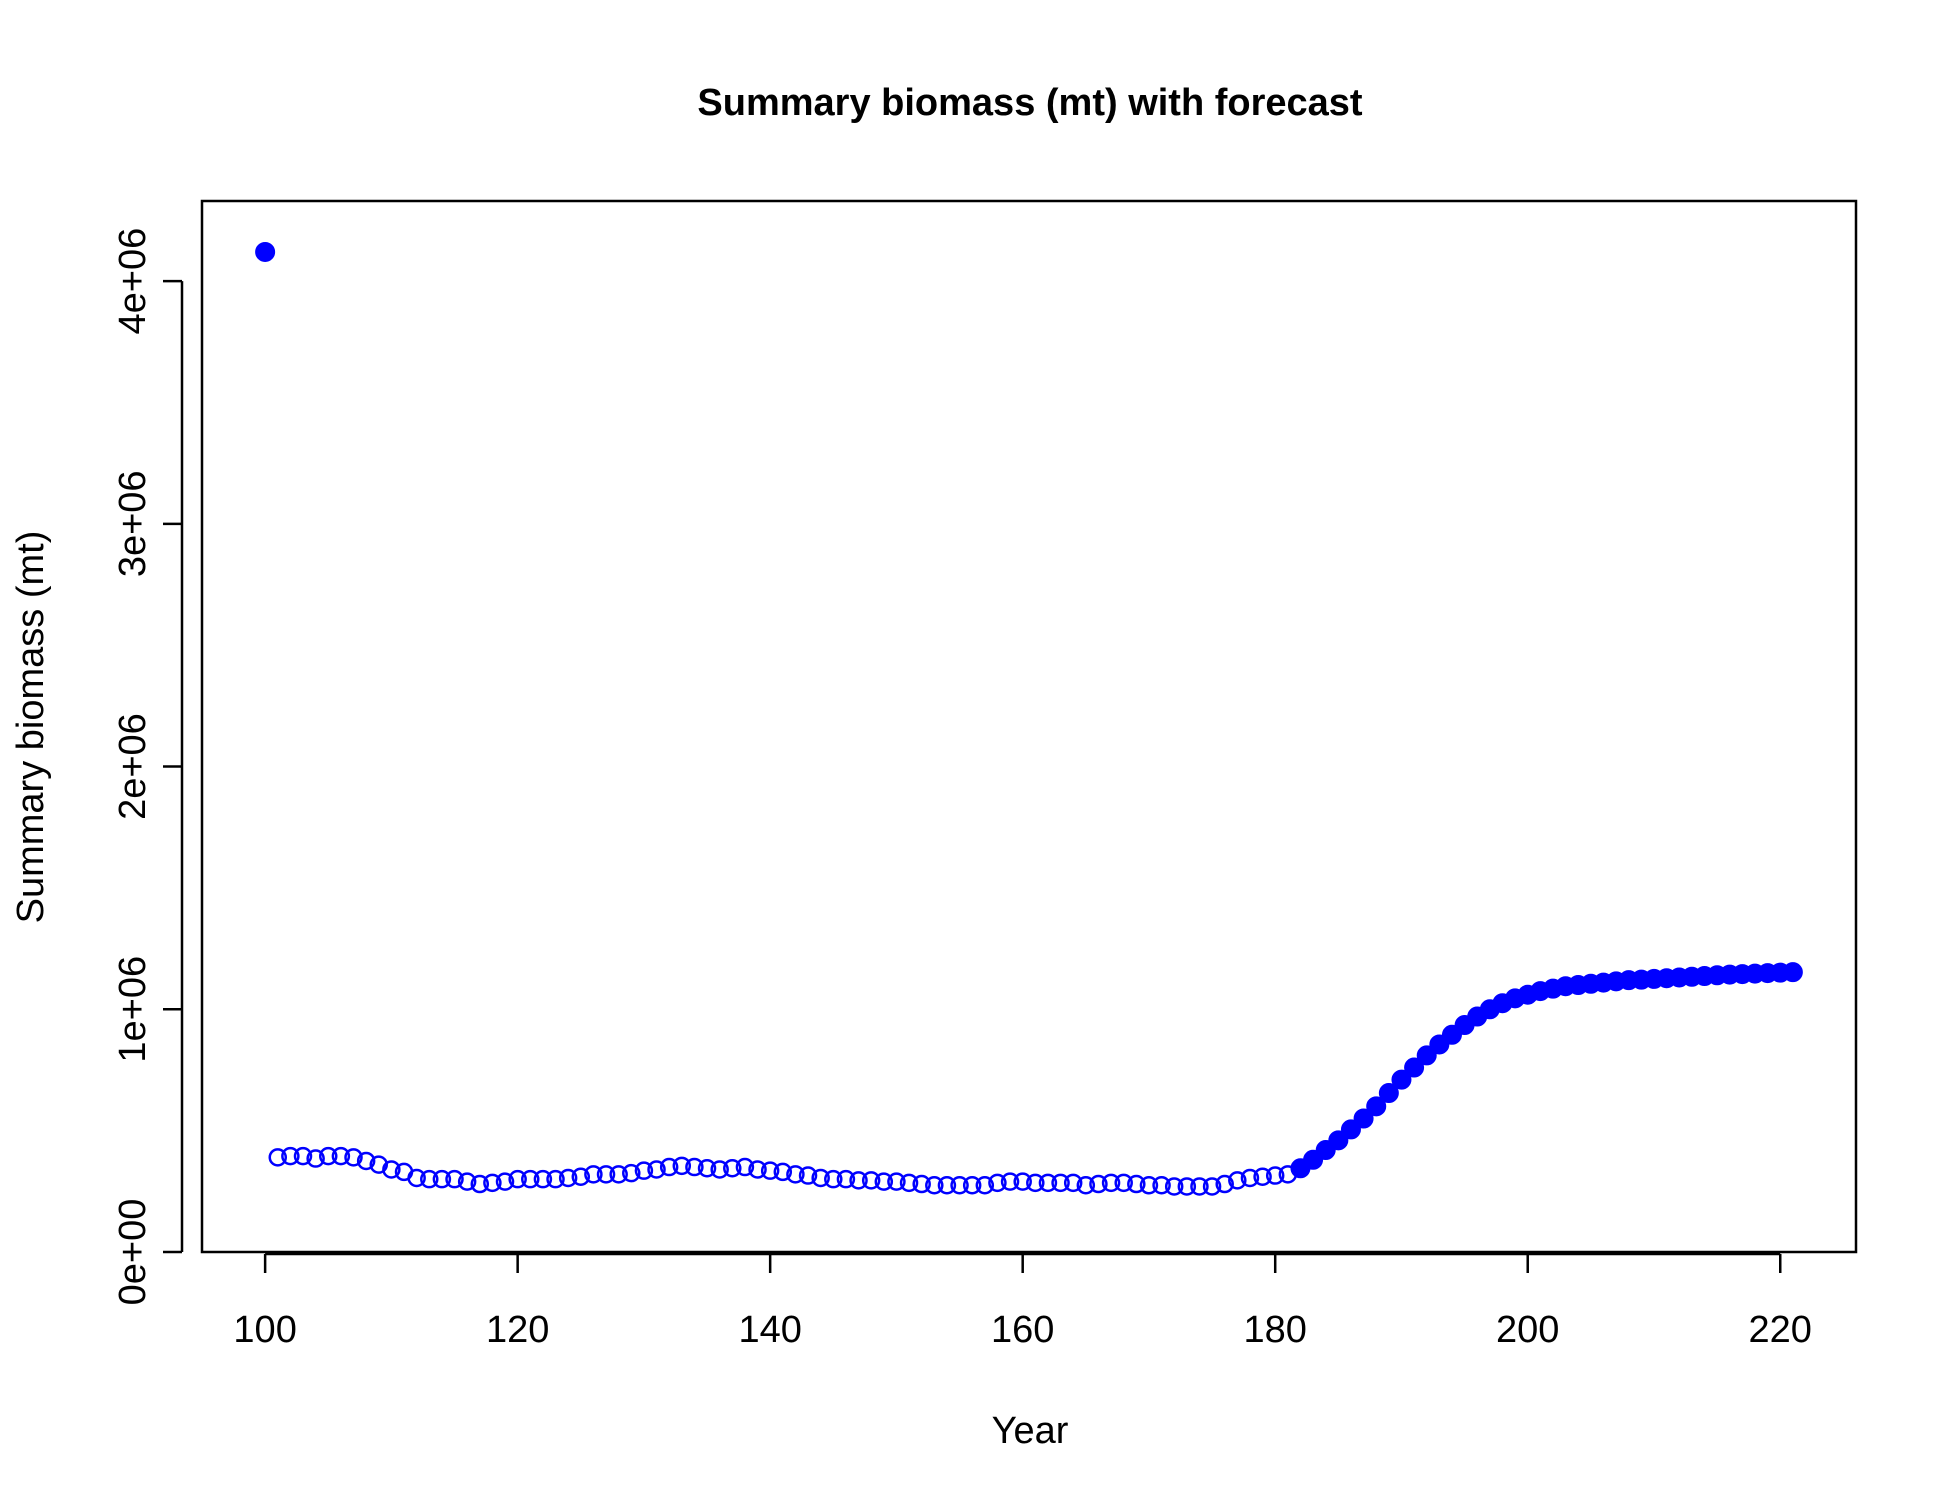  I want to click on y-tick-label: 2e+06, so click(133, 766).